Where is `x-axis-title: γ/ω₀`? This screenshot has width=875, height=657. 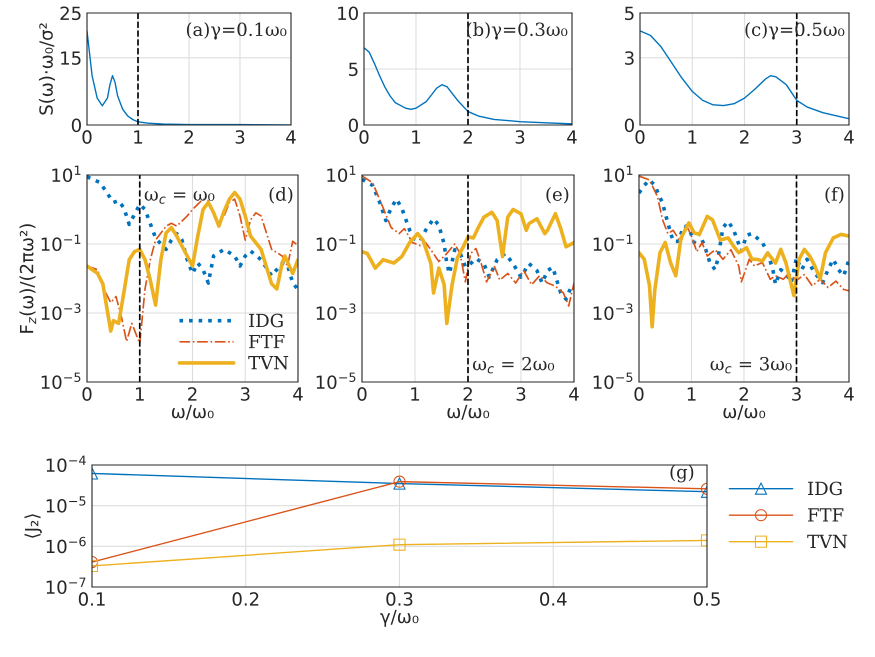 x-axis-title: γ/ω₀ is located at coordinates (399, 618).